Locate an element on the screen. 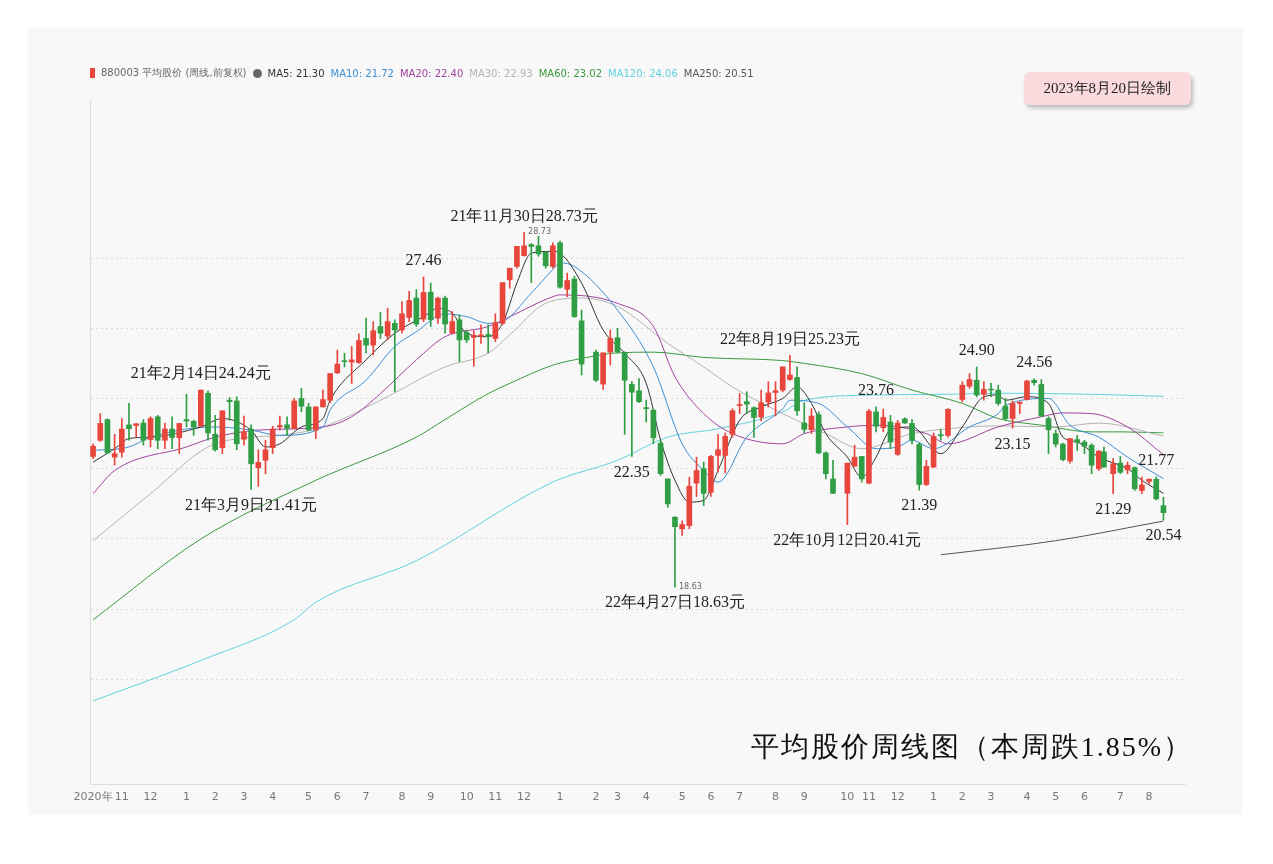 Image resolution: width=1273 pixels, height=864 pixels. annotation: 23.76 is located at coordinates (876, 390).